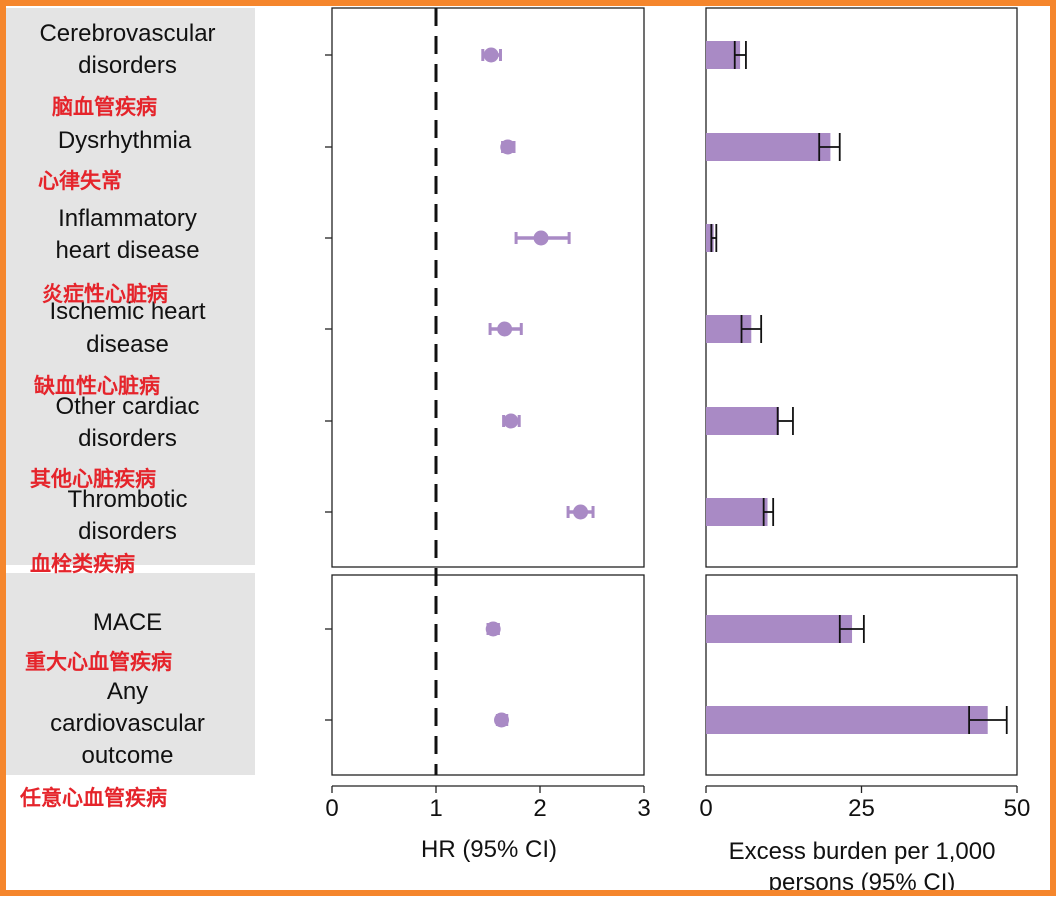 The height and width of the screenshot is (898, 1056). Describe the element at coordinates (488, 675) in the screenshot. I see `hr-panel-bottom` at that location.